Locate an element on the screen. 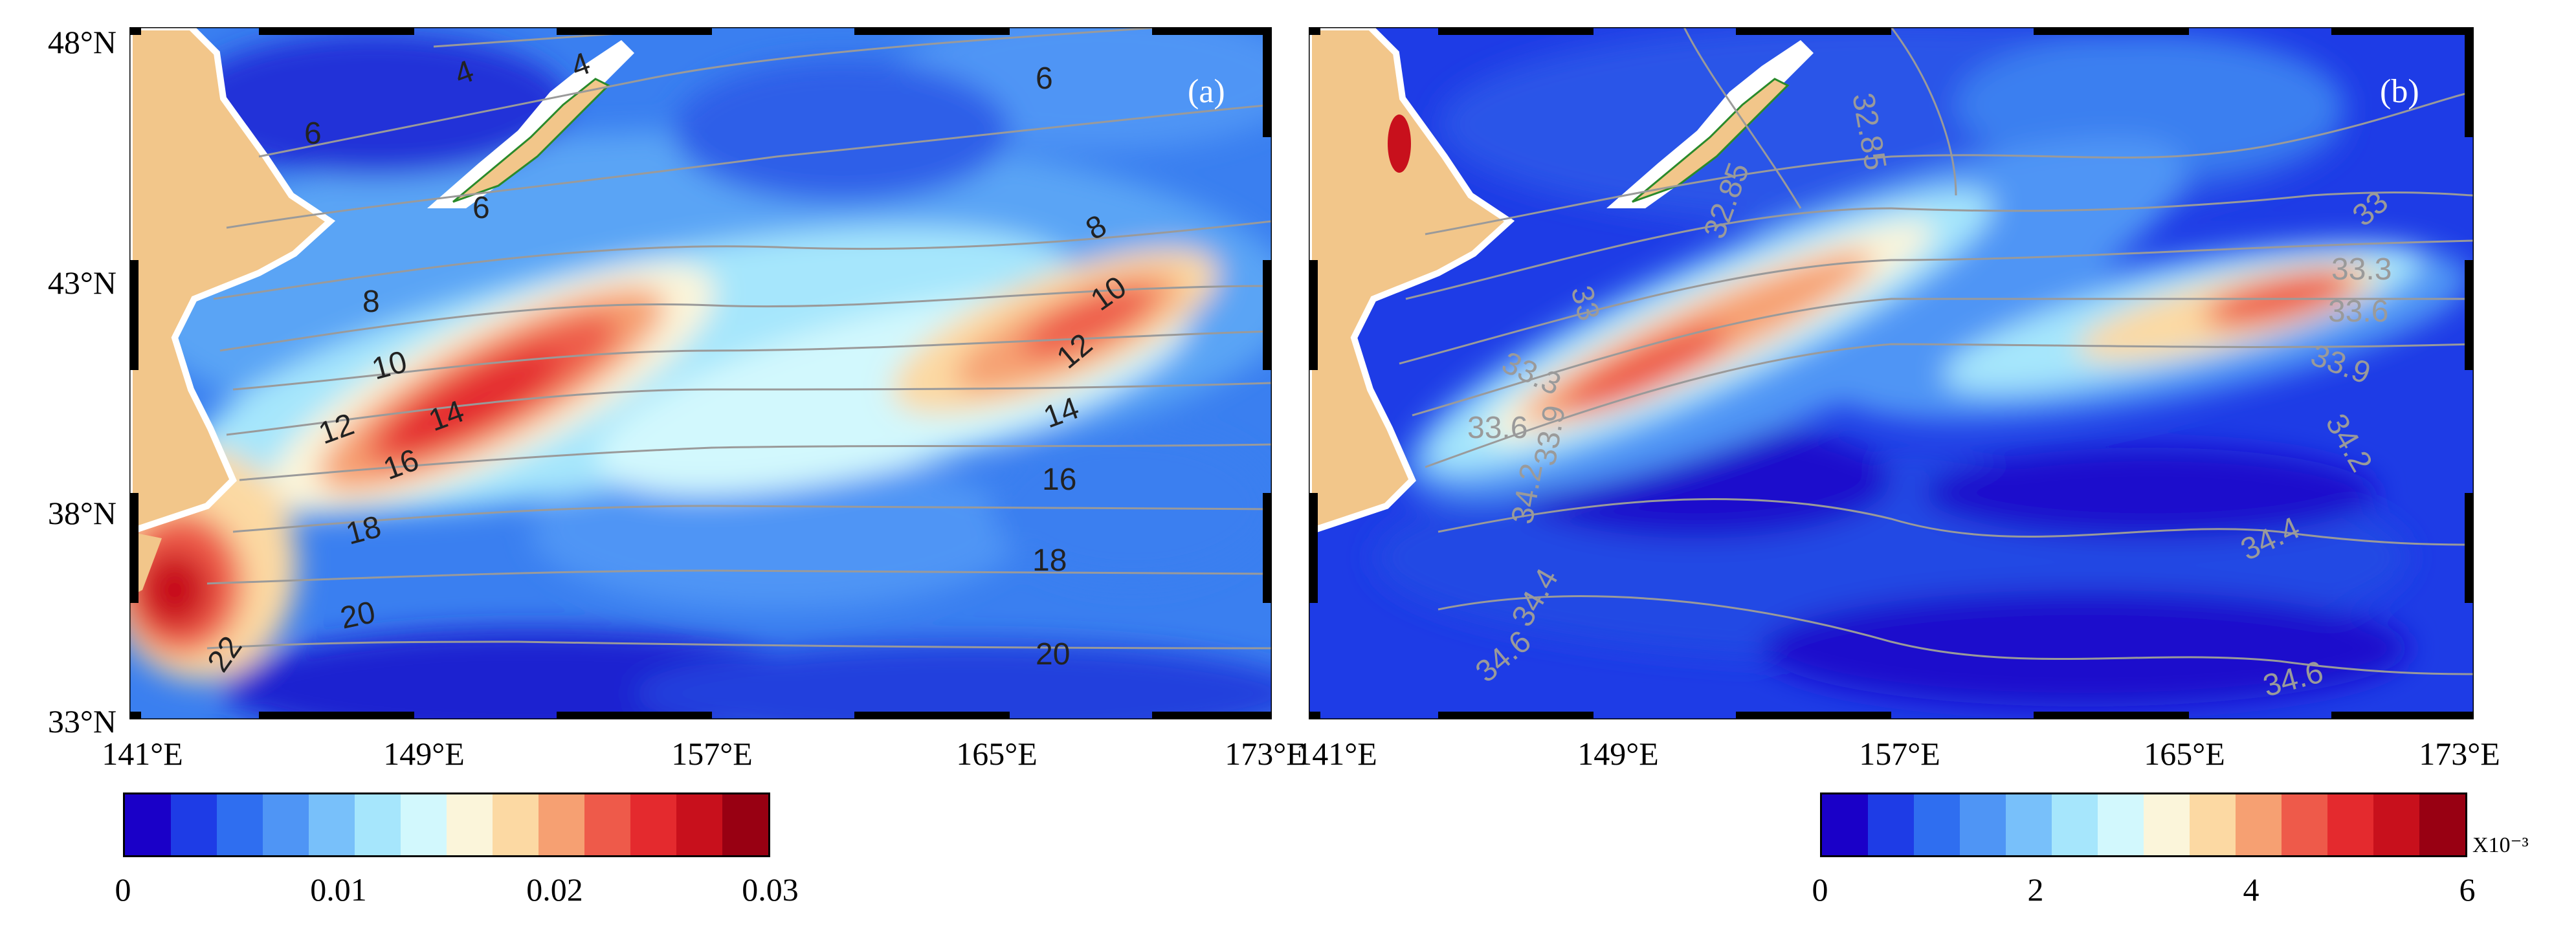  colorbar-tick: 6 is located at coordinates (2467, 889).